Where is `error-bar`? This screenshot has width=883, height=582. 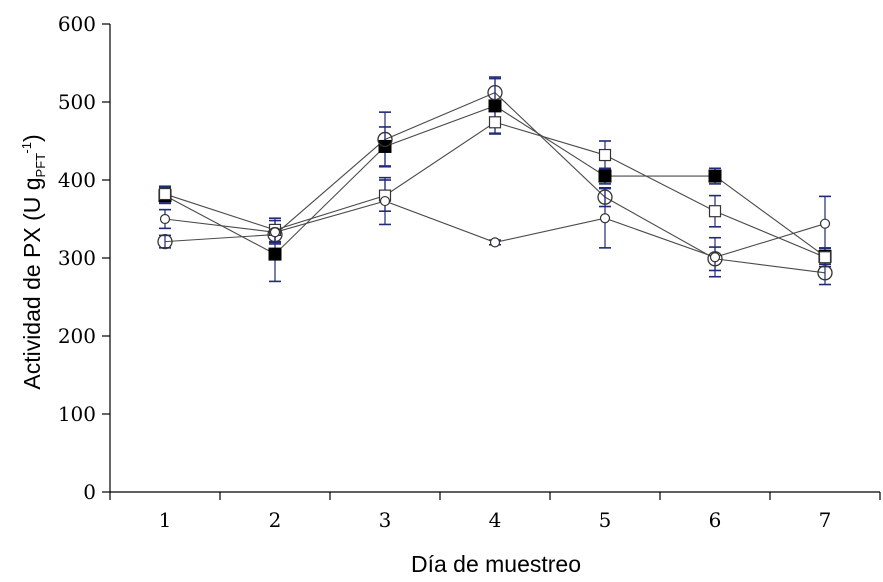
error-bar is located at coordinates (385, 139).